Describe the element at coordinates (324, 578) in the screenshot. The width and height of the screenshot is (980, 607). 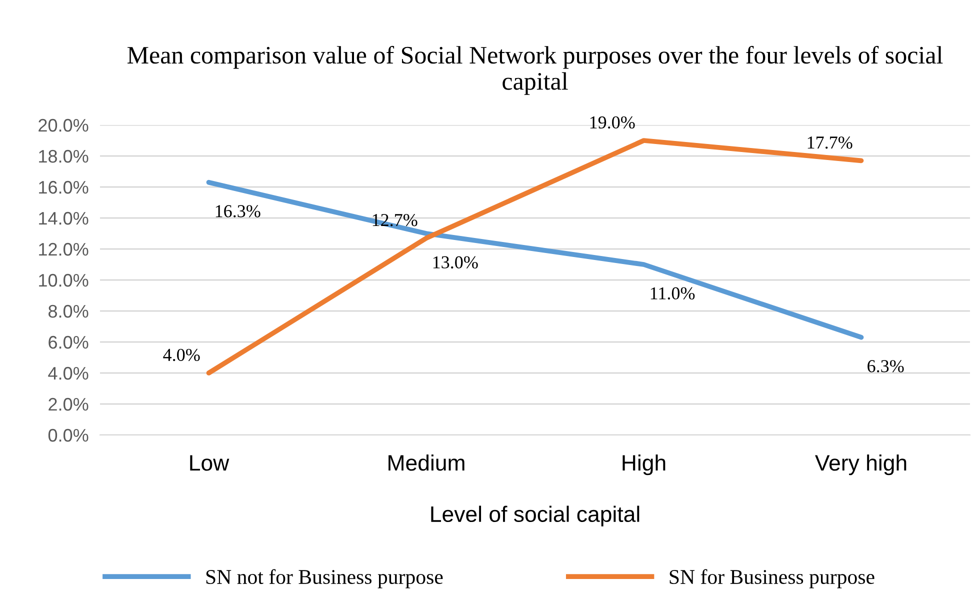
I see `legend-label: SN not for Business purpose` at that location.